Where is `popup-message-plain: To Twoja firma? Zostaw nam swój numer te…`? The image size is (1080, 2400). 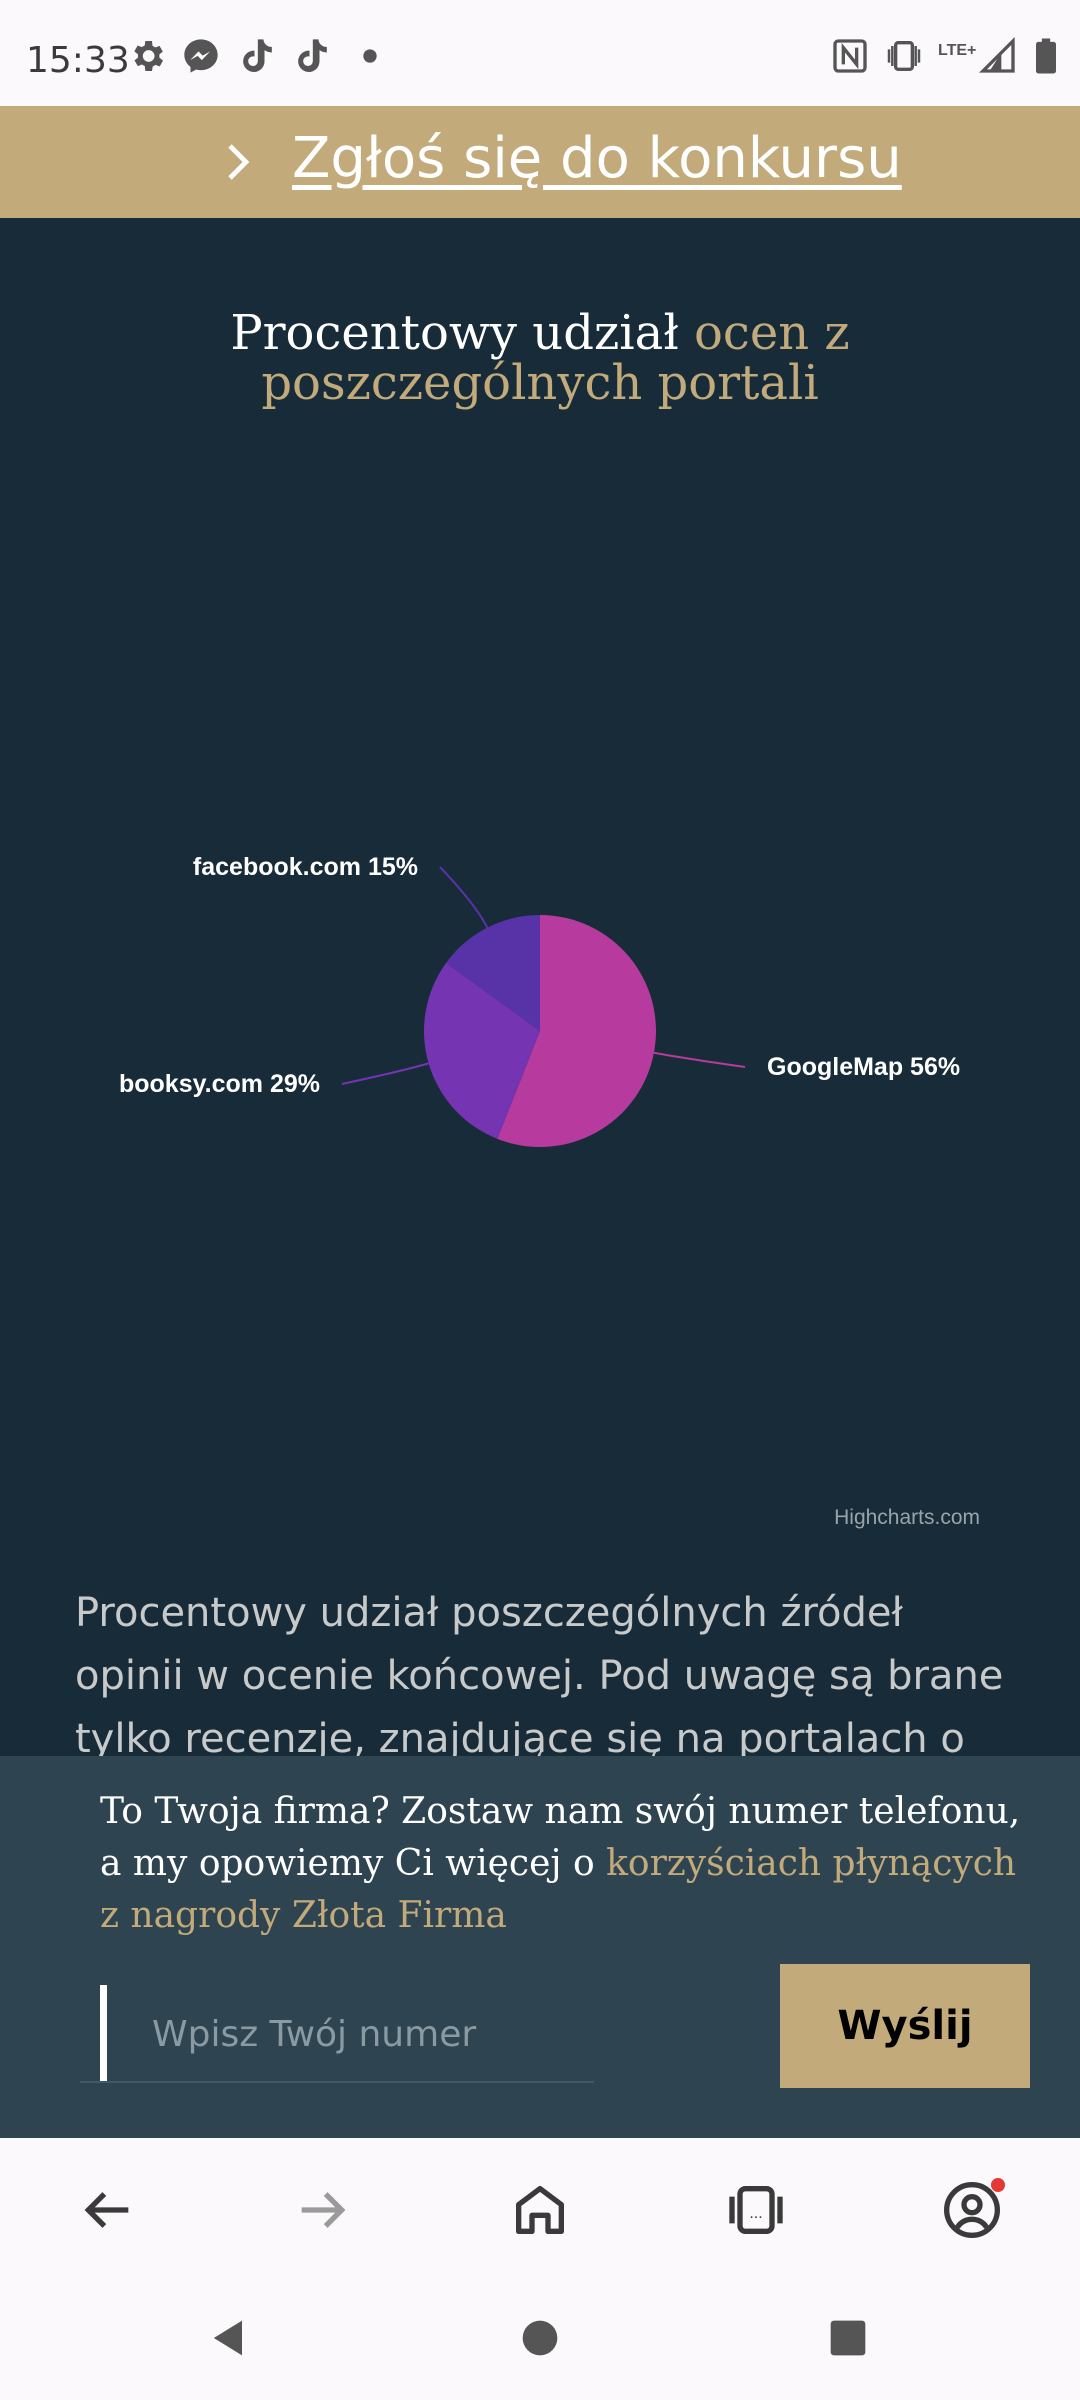
popup-message-plain: To Twoja firma? Zostaw nam swój numer te… is located at coordinates (560, 1837).